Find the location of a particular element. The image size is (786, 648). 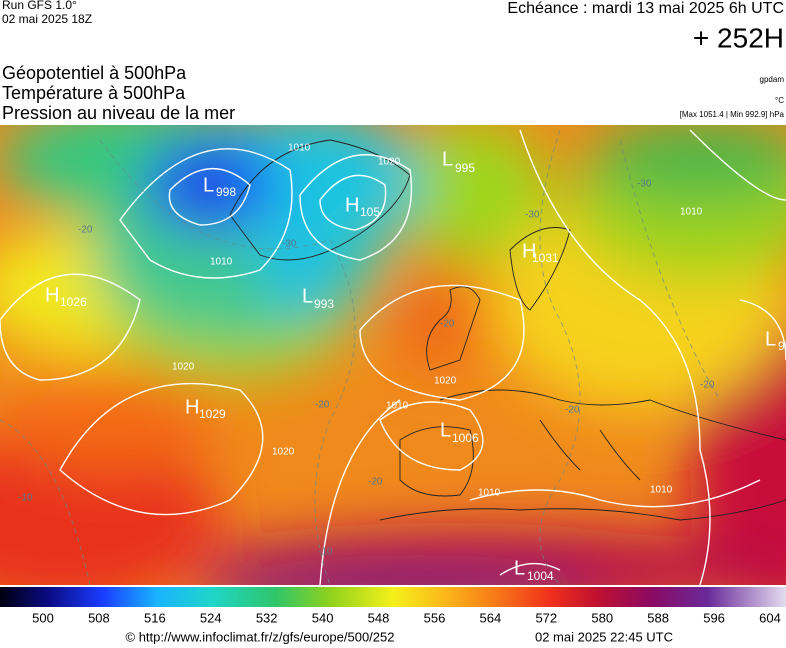

center-value: 1029 is located at coordinates (212, 414).